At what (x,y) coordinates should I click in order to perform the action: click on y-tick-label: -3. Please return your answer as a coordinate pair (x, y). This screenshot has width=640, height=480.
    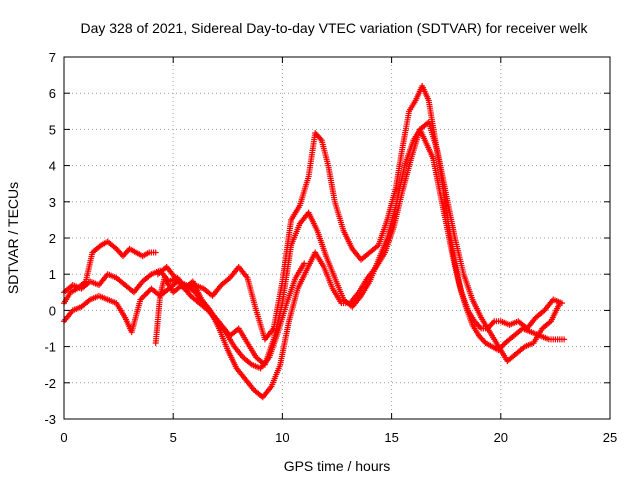
    Looking at the image, I should click on (50, 419).